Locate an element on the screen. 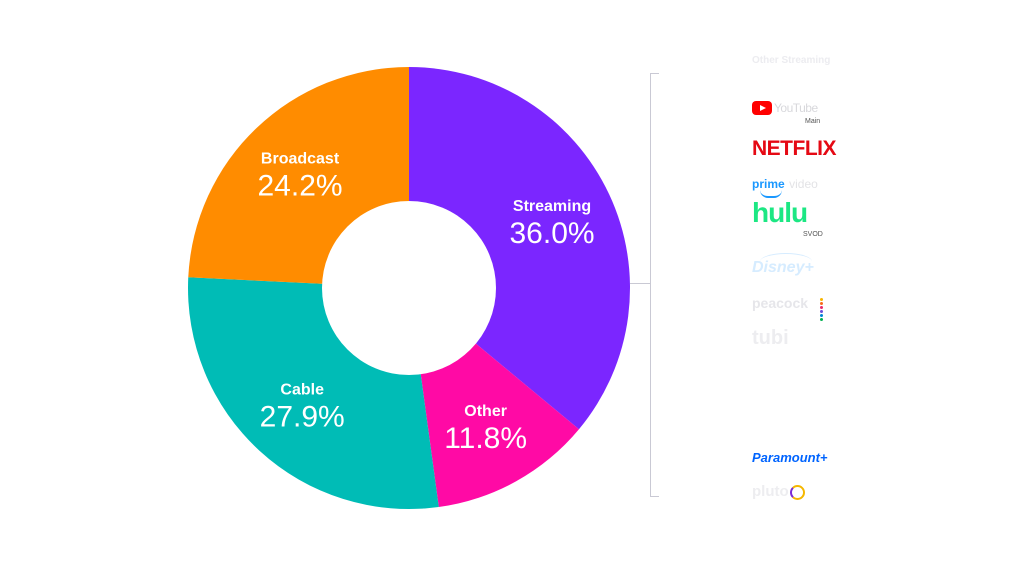 The image size is (1022, 575). pluto-text: pluto is located at coordinates (770, 491).